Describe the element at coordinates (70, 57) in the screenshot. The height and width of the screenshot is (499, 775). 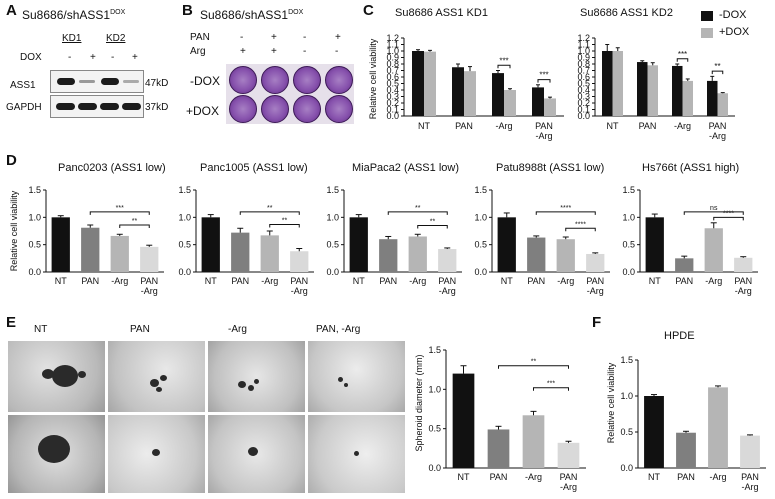
I see `panel-a-dox-sign-1: -` at that location.